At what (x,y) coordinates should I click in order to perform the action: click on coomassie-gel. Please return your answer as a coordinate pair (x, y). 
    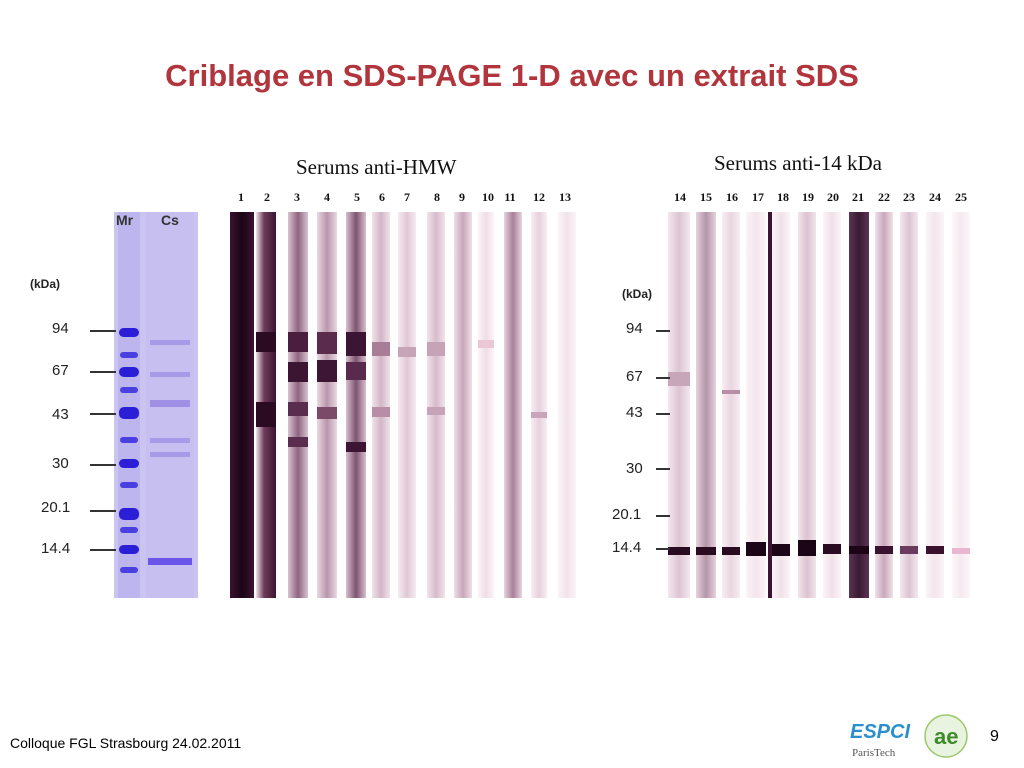
    Looking at the image, I should click on (156, 405).